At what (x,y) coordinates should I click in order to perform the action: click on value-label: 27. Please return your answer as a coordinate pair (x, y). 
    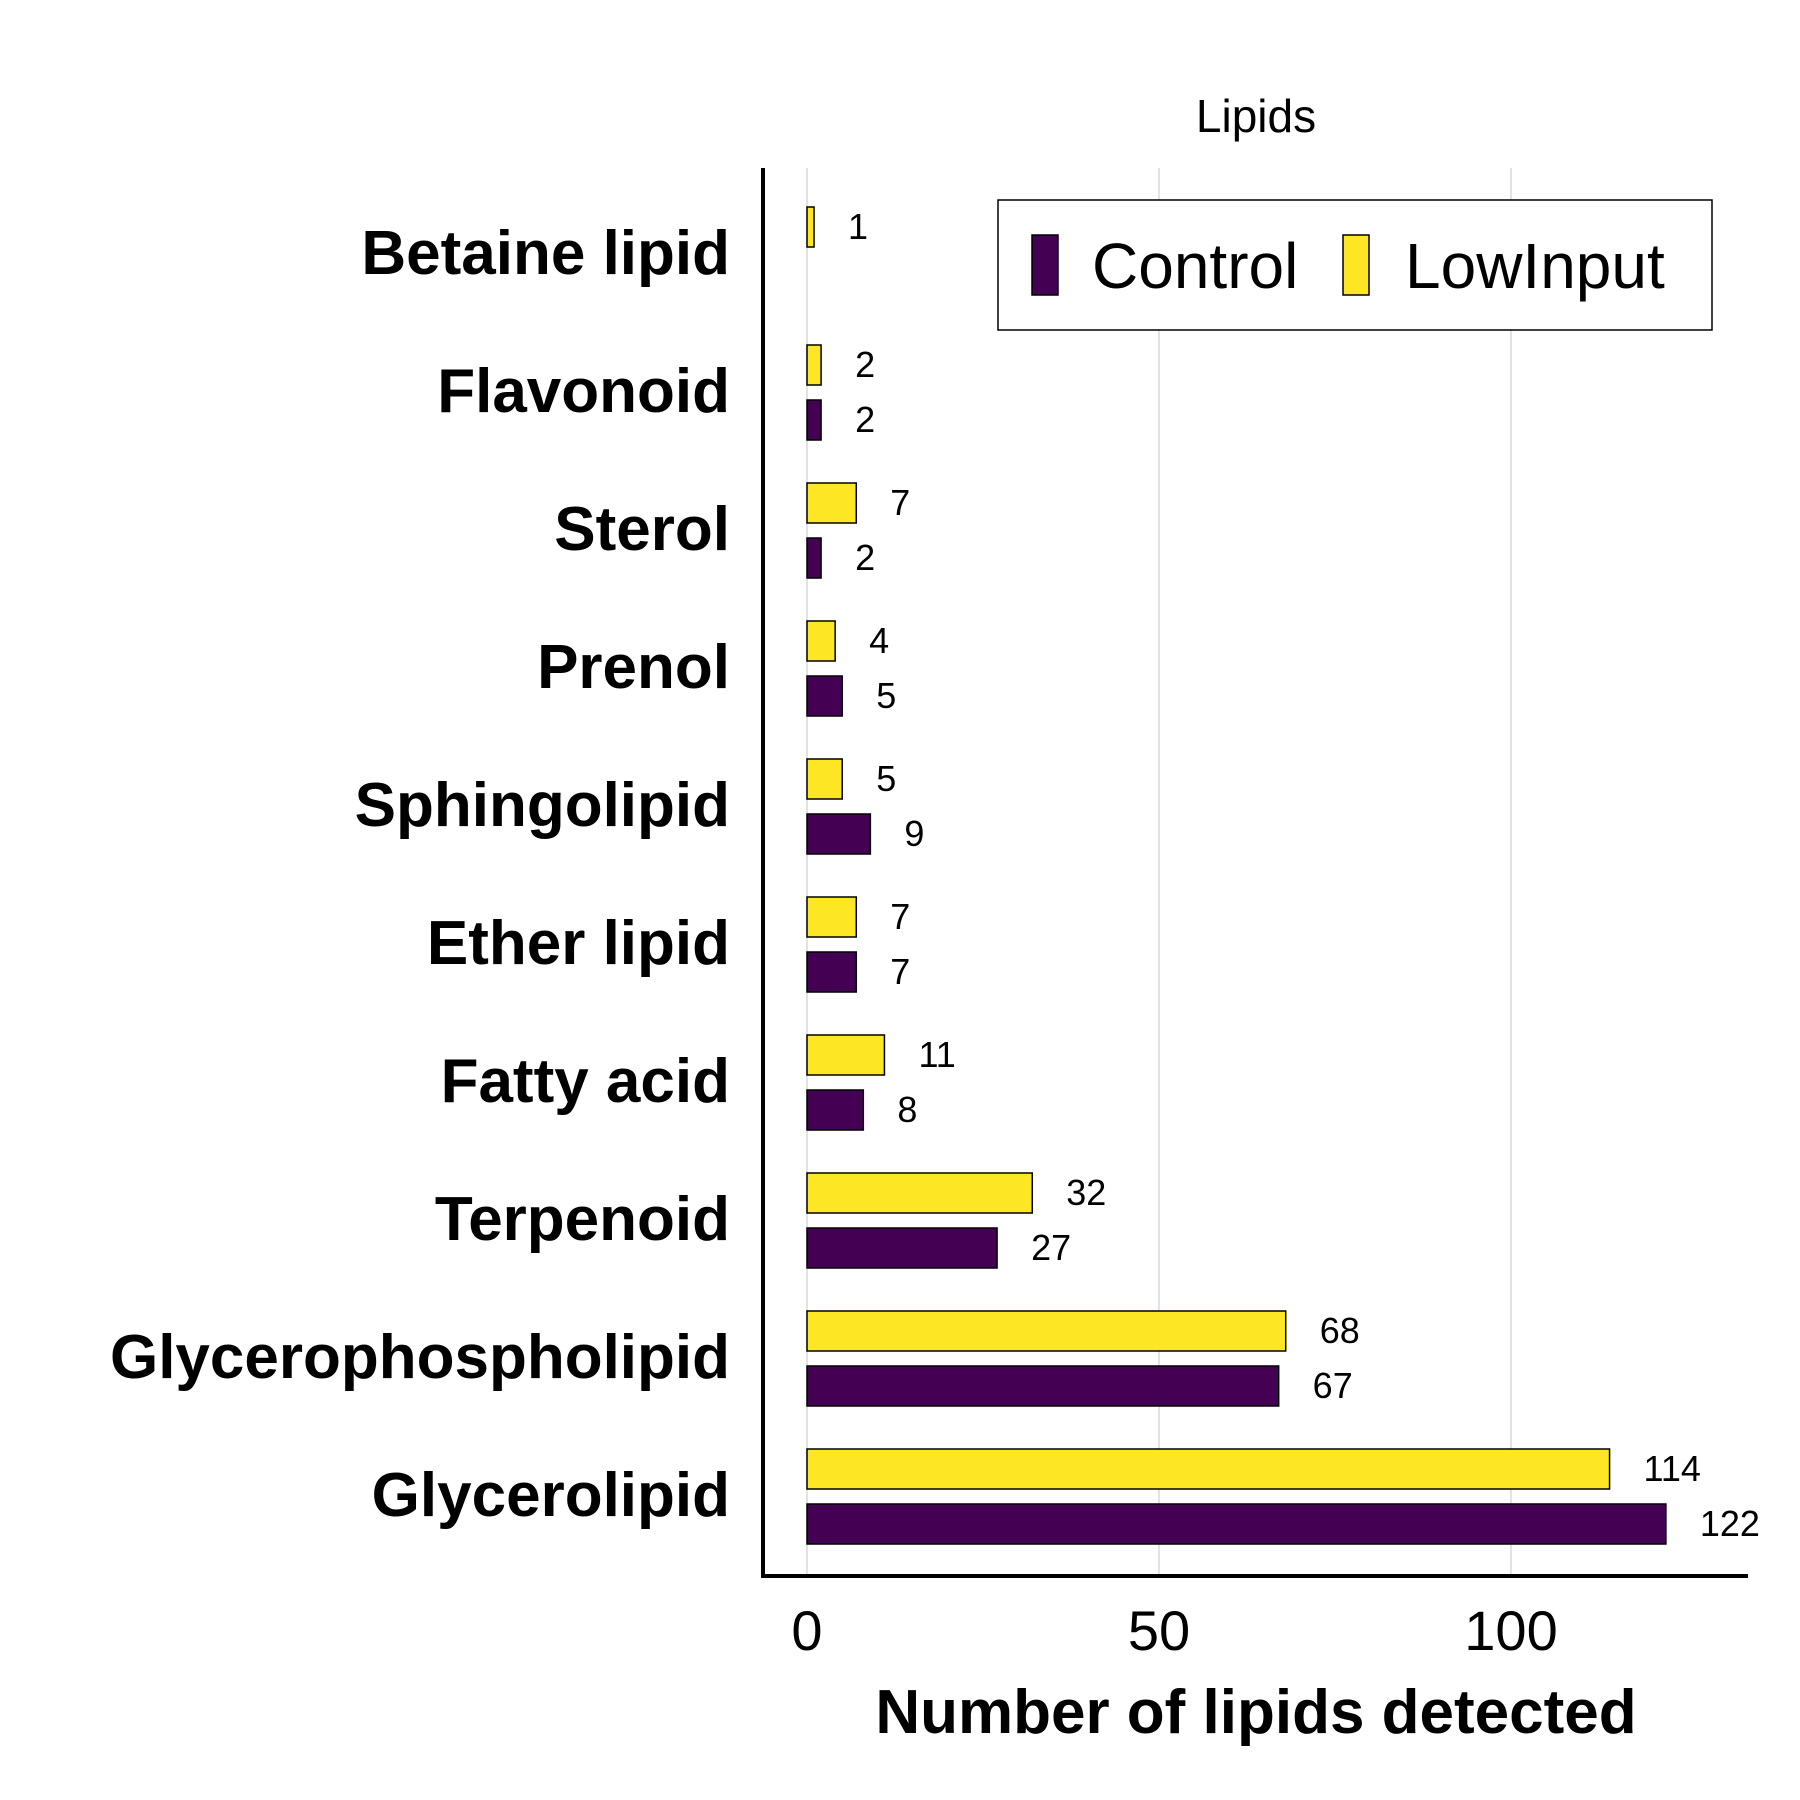
    Looking at the image, I should click on (1051, 1247).